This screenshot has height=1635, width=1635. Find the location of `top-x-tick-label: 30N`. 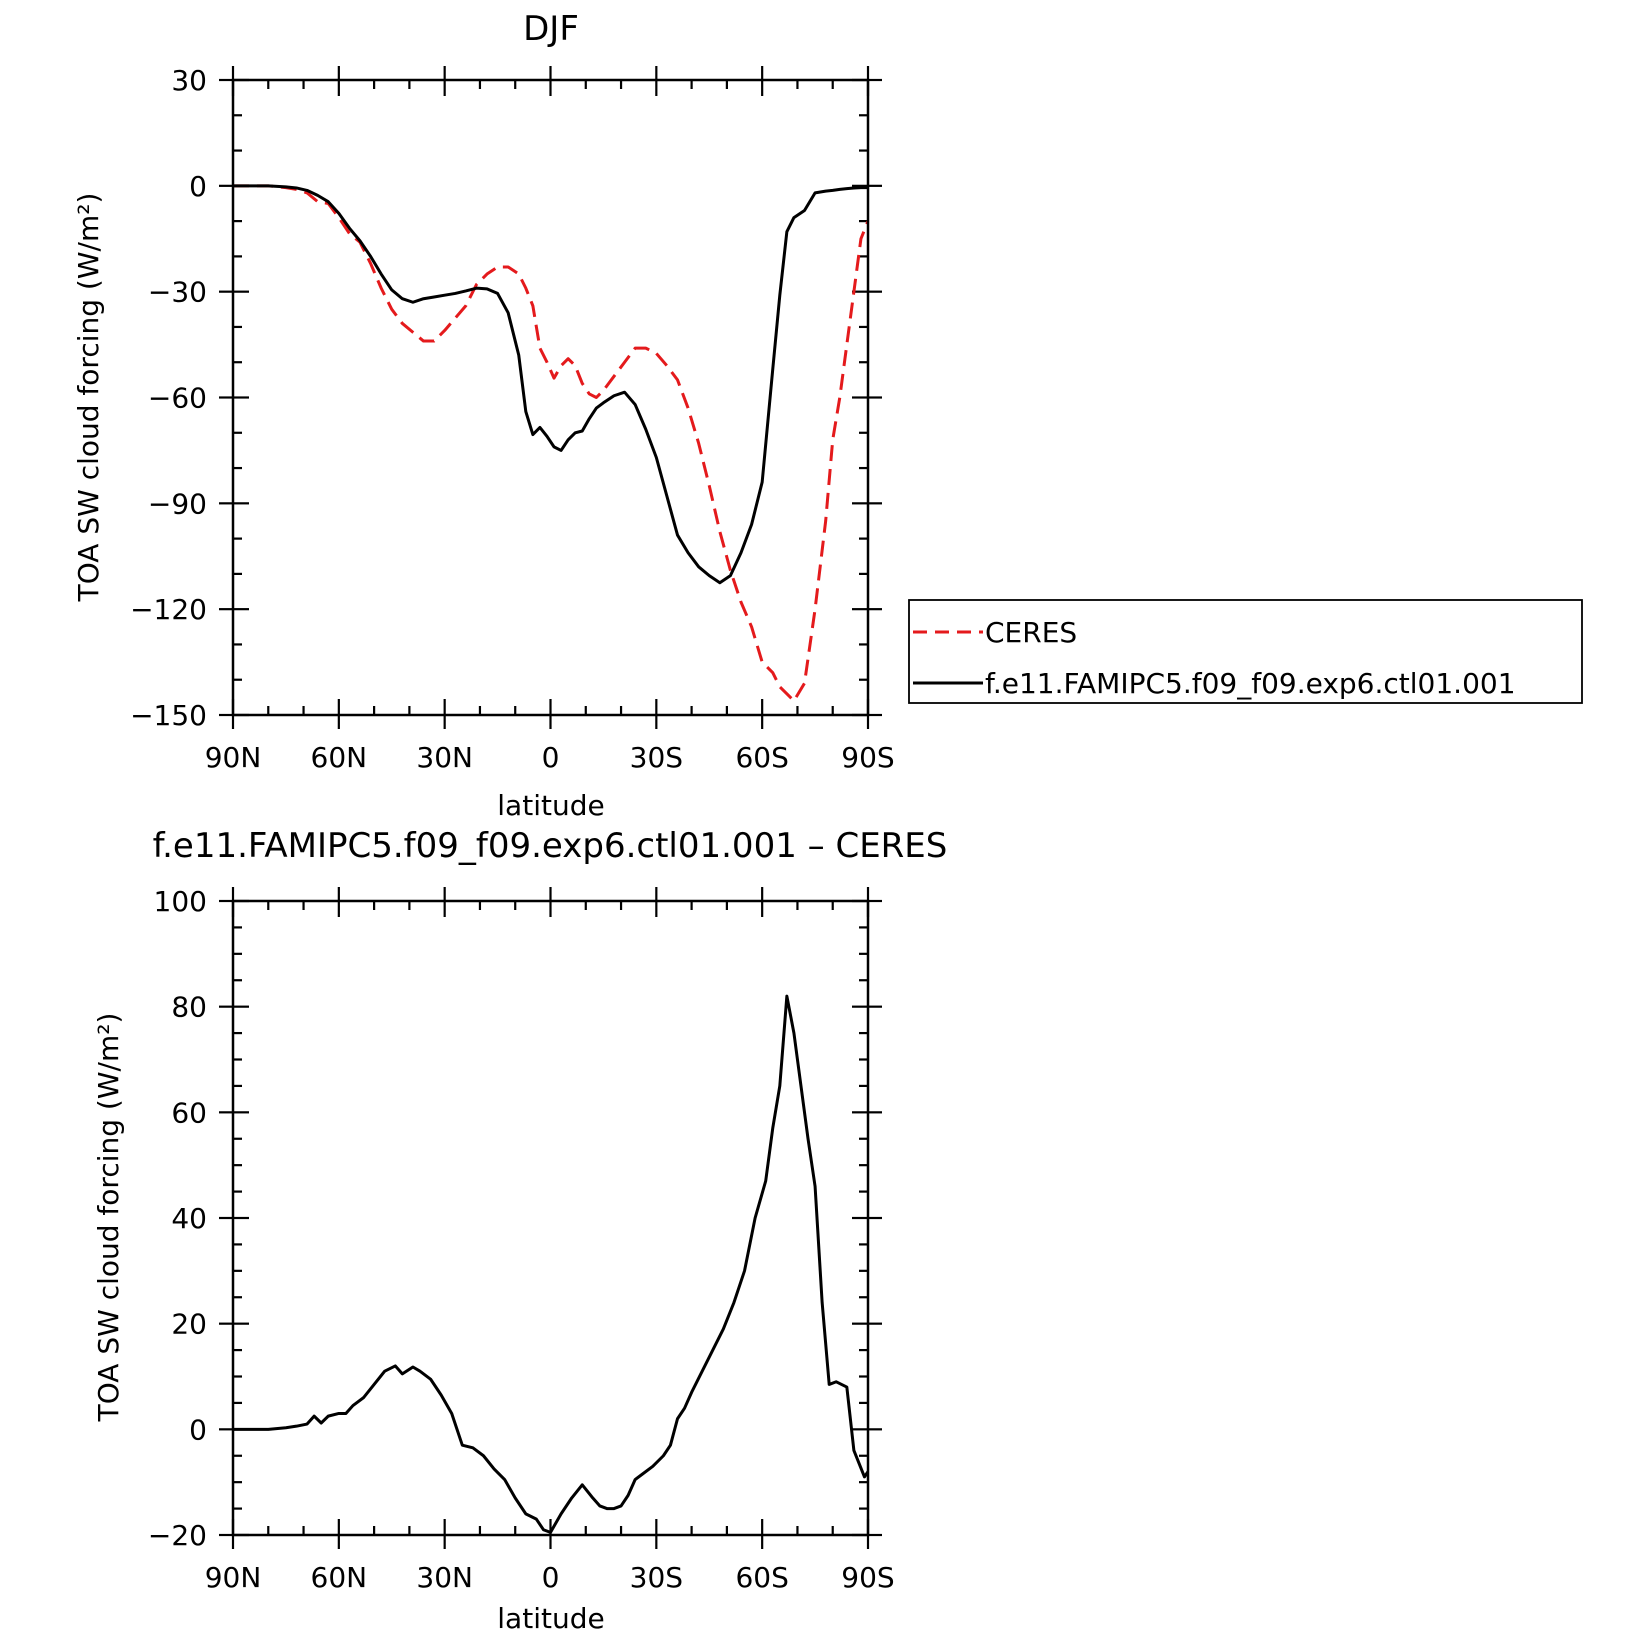

top-x-tick-label: 30N is located at coordinates (444, 757).